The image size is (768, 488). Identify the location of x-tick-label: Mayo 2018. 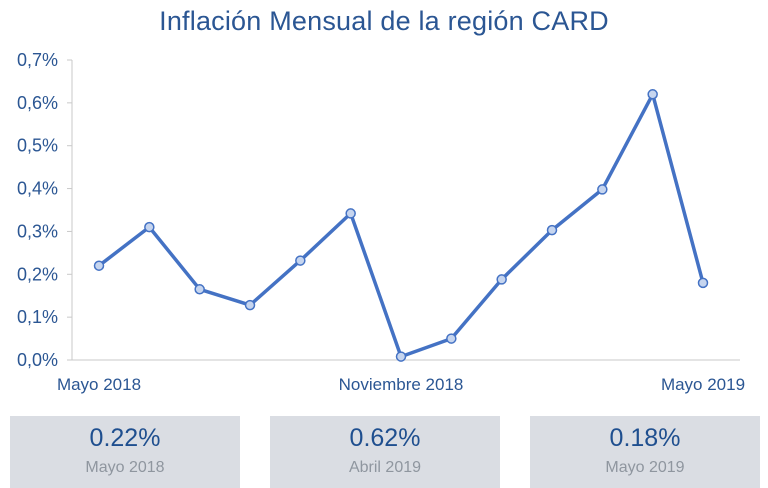
(99, 384).